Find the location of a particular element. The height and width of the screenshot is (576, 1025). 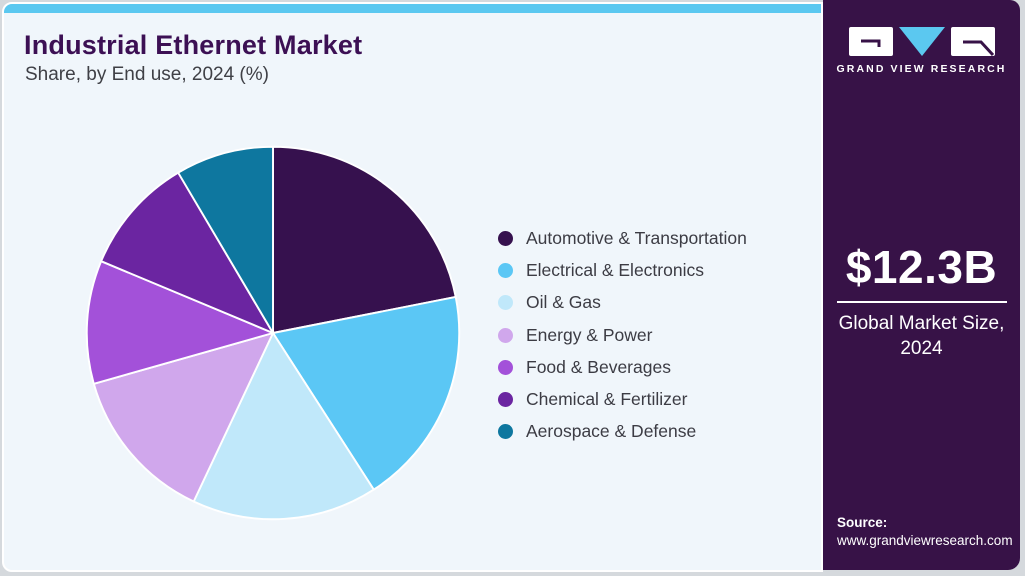

legend-item: Electrical & Electronics is located at coordinates (622, 270).